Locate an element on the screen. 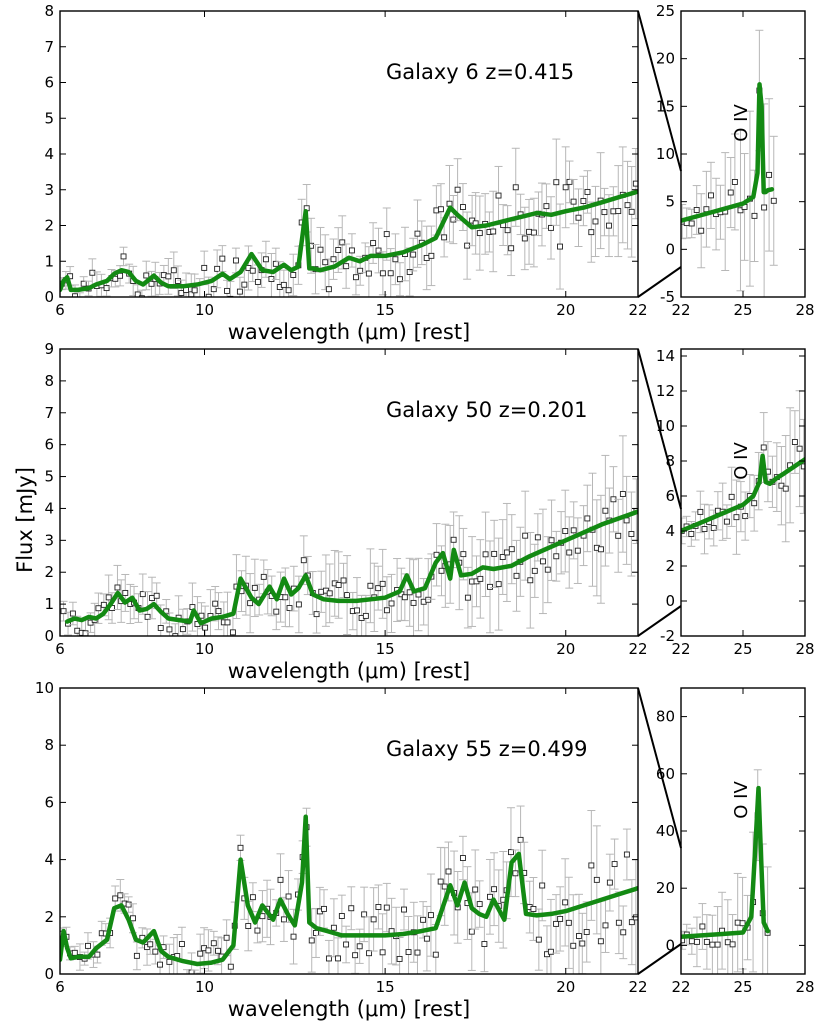 The image size is (830, 1028). y-tick-label: 3 is located at coordinates (49, 540).